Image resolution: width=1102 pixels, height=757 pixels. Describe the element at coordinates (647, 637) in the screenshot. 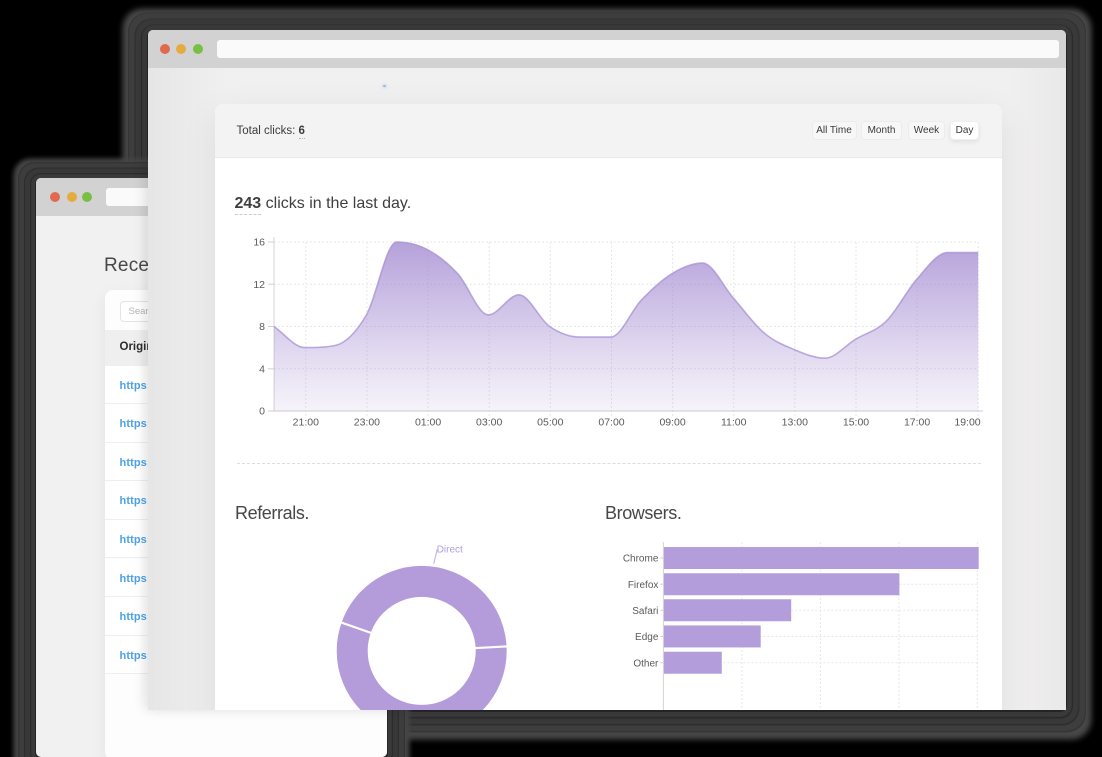

I see `svg-text: Edge` at that location.